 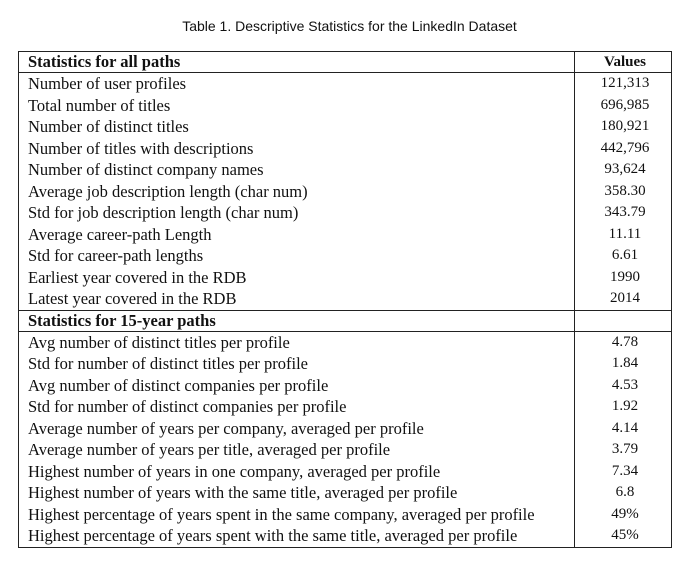 What do you see at coordinates (296, 170) in the screenshot?
I see `row-label: Number of distinct company names` at bounding box center [296, 170].